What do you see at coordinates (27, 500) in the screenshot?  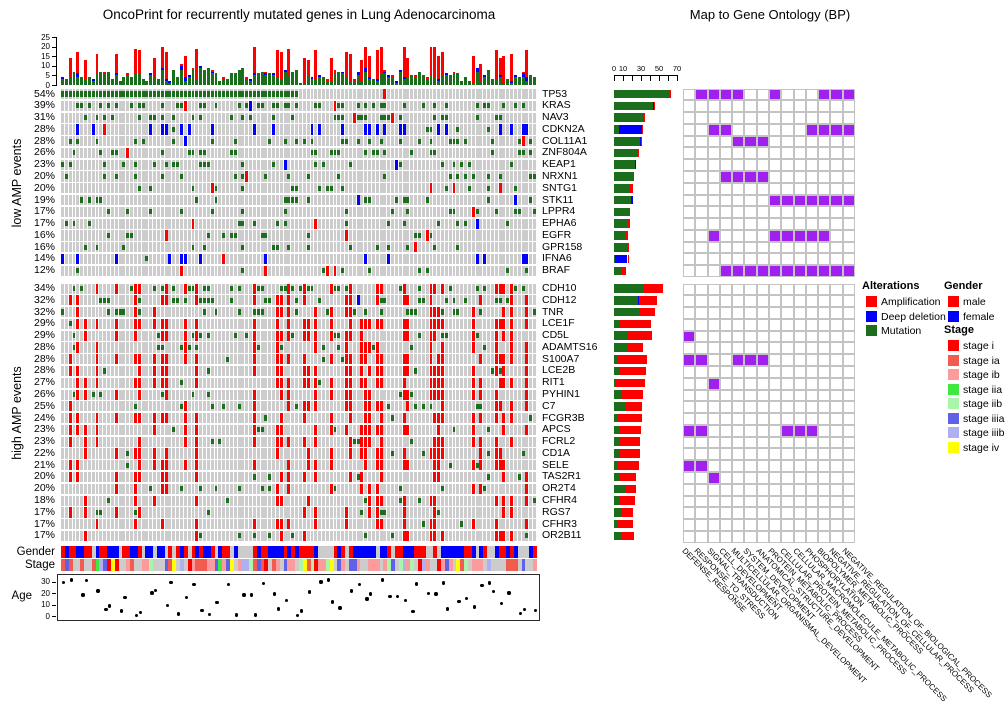 I see `gene-percent: 18%` at bounding box center [27, 500].